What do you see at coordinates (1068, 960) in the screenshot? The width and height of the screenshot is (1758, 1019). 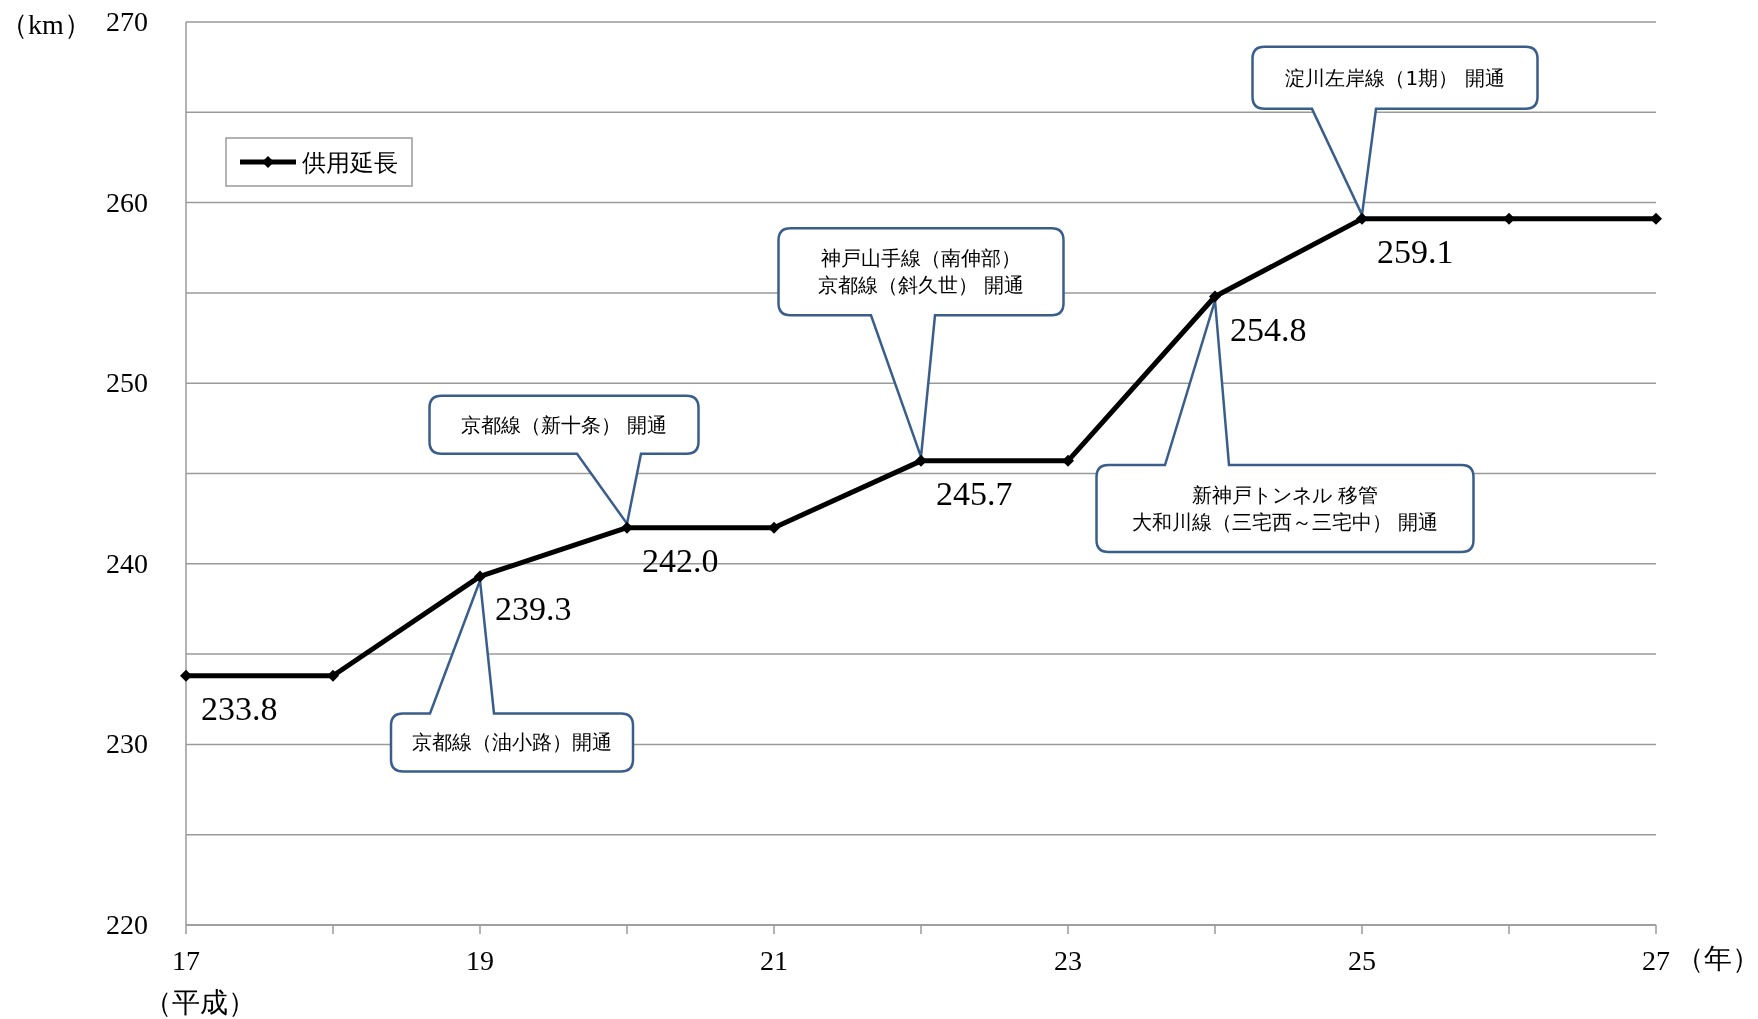 I see `x-tick-label: 23` at bounding box center [1068, 960].